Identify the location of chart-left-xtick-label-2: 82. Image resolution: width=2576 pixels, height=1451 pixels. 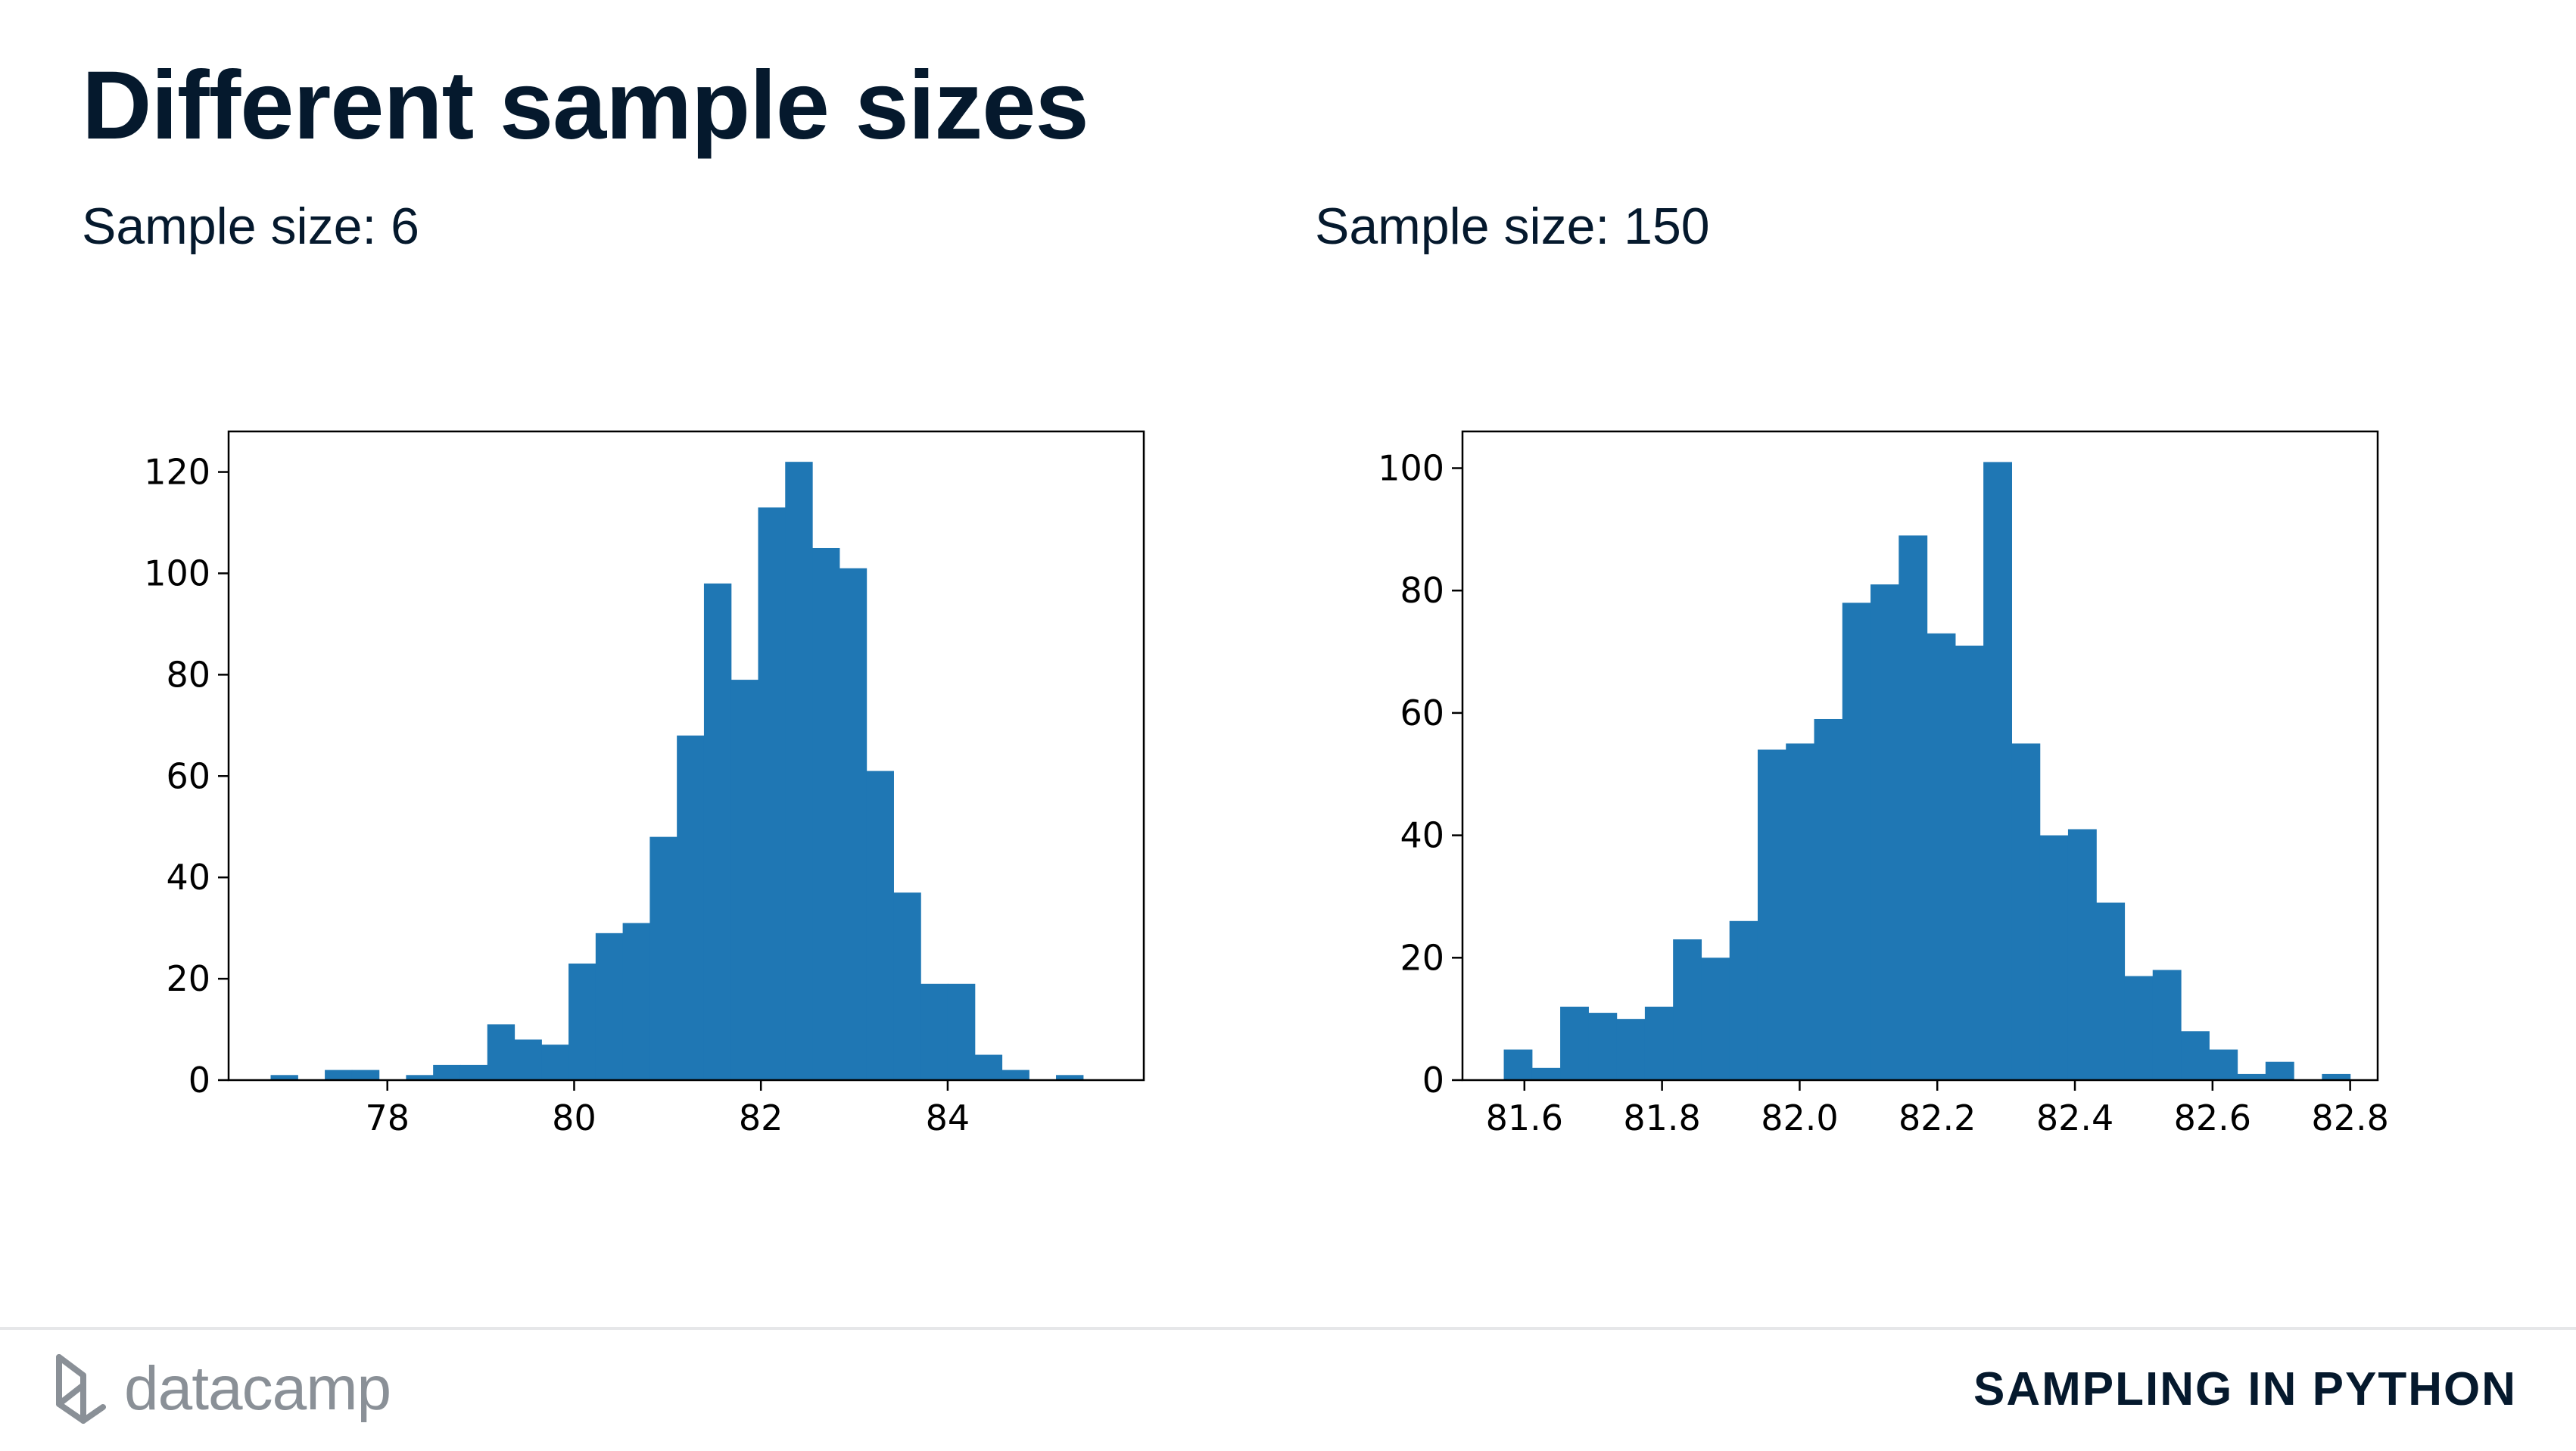
(761, 1118).